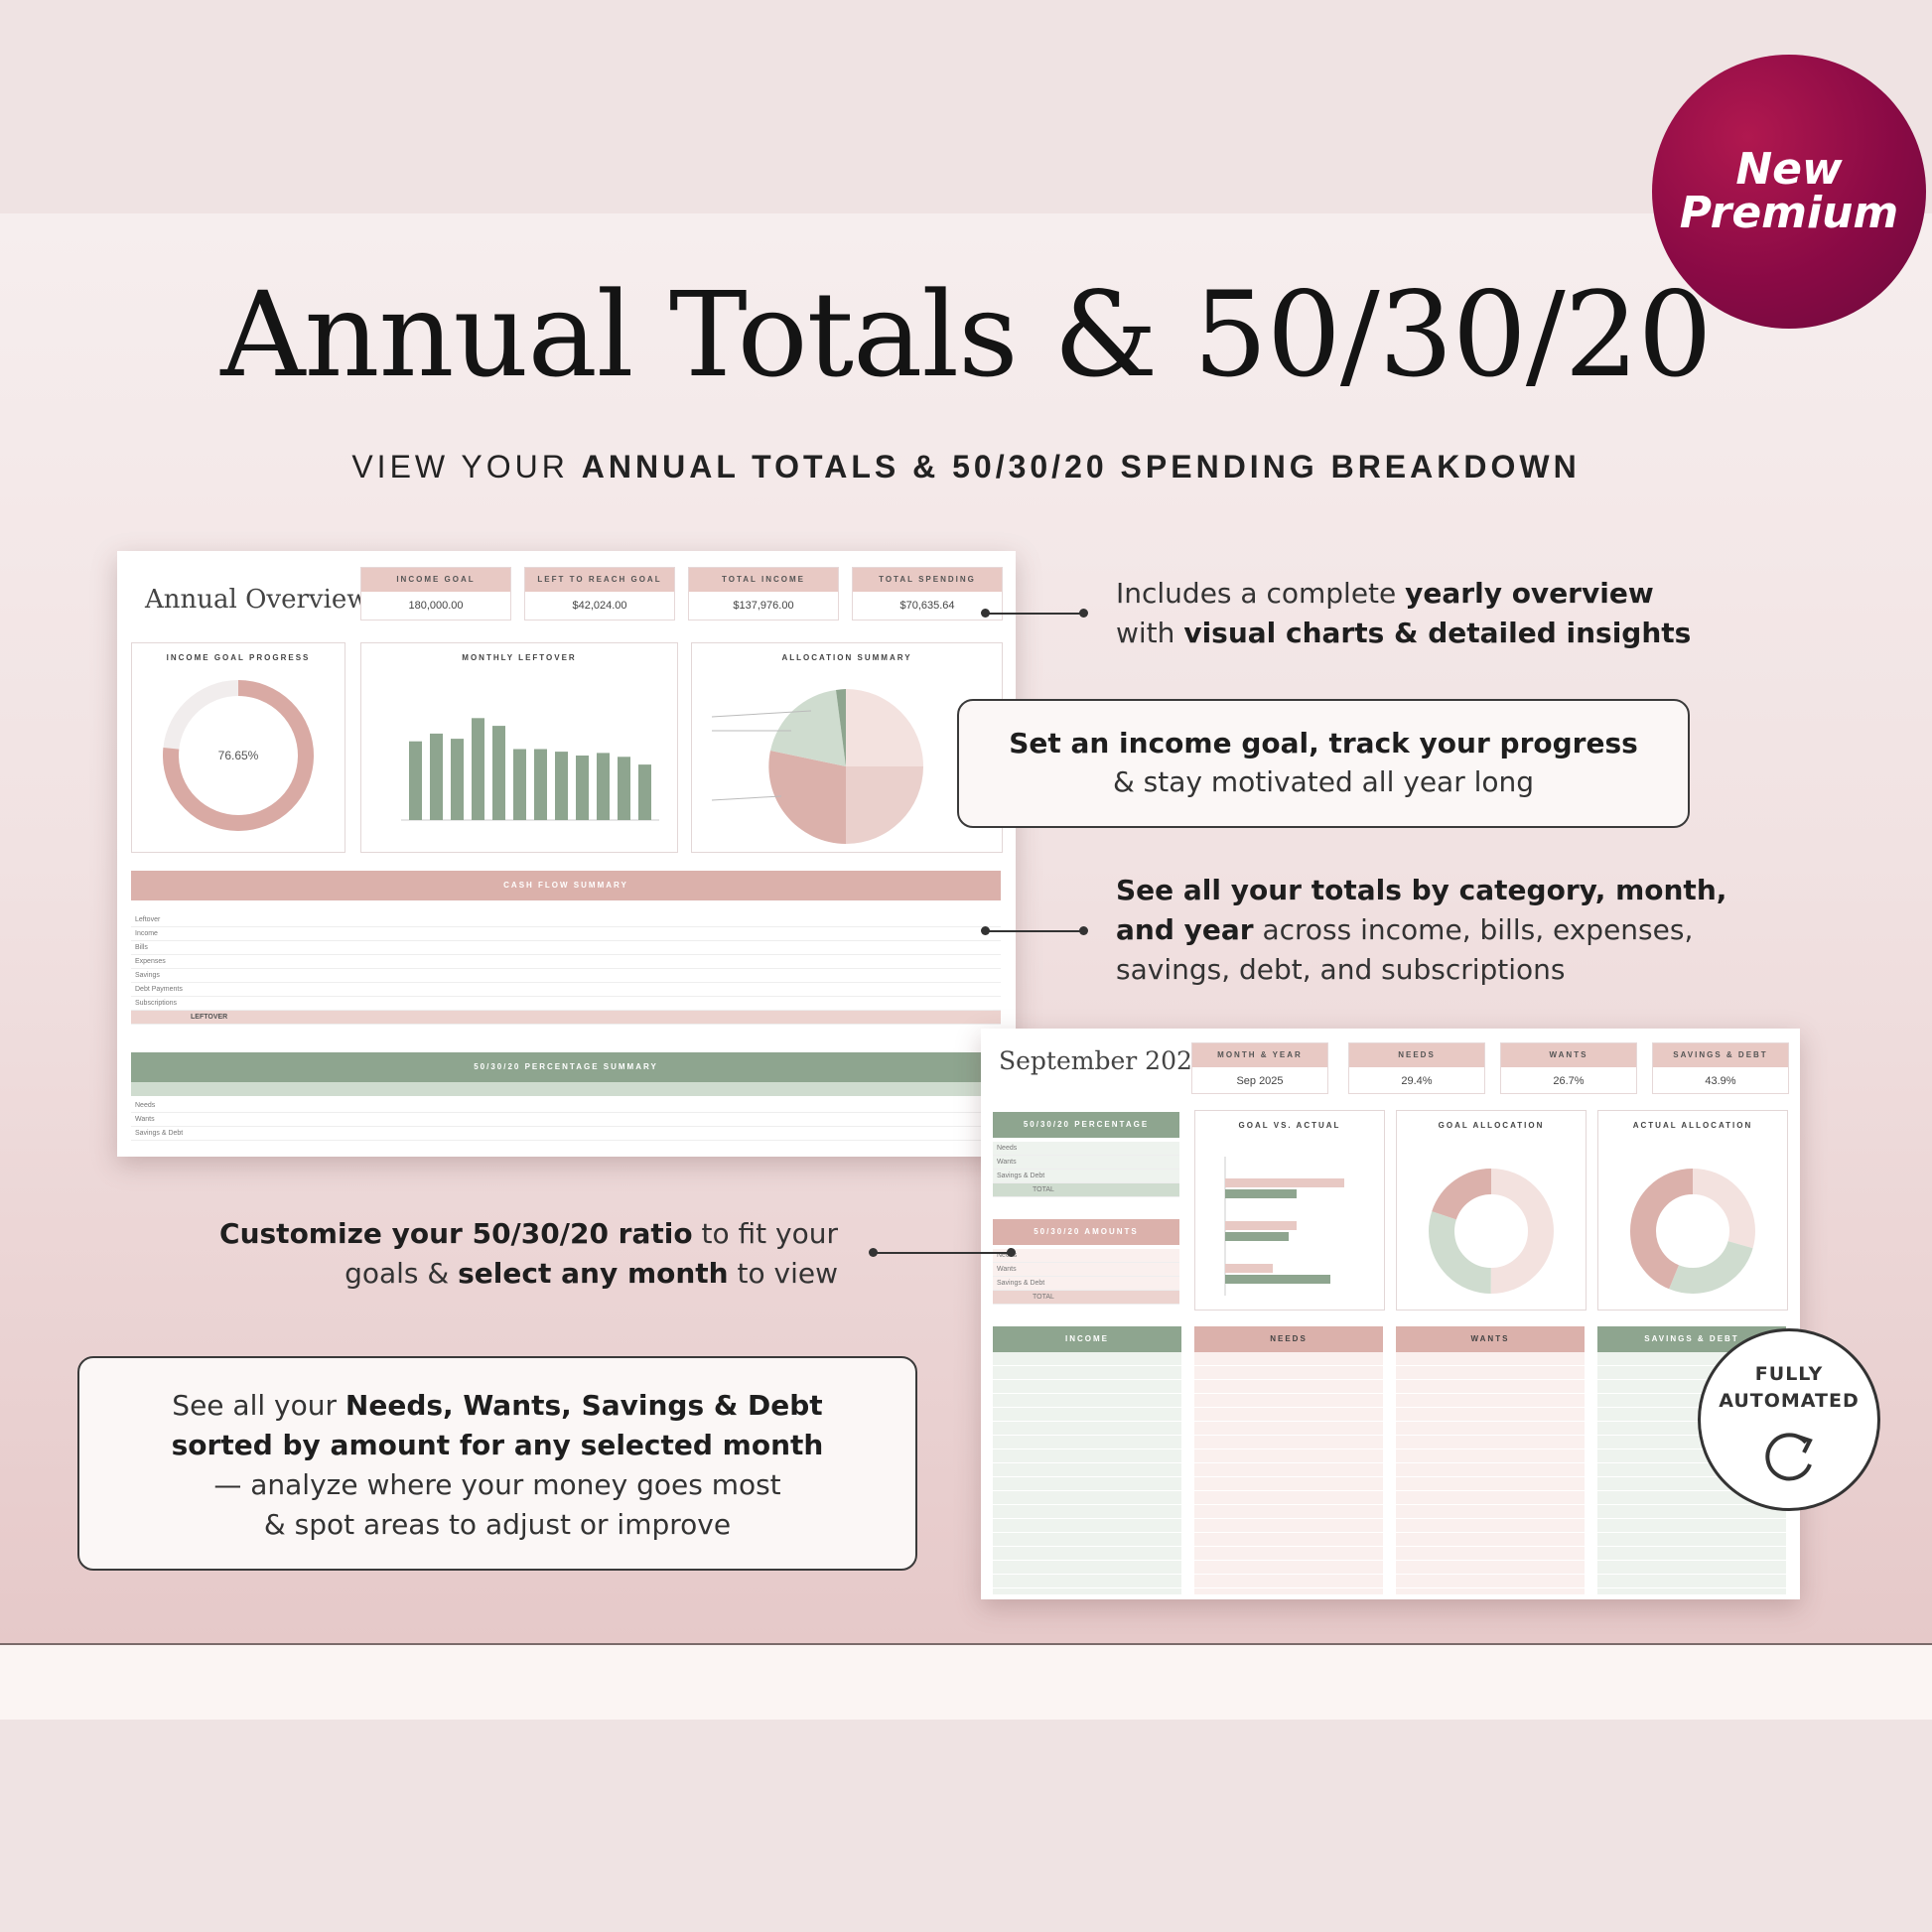 The width and height of the screenshot is (1932, 1932). What do you see at coordinates (436, 606) in the screenshot?
I see `kpi-value: 180,000.00` at bounding box center [436, 606].